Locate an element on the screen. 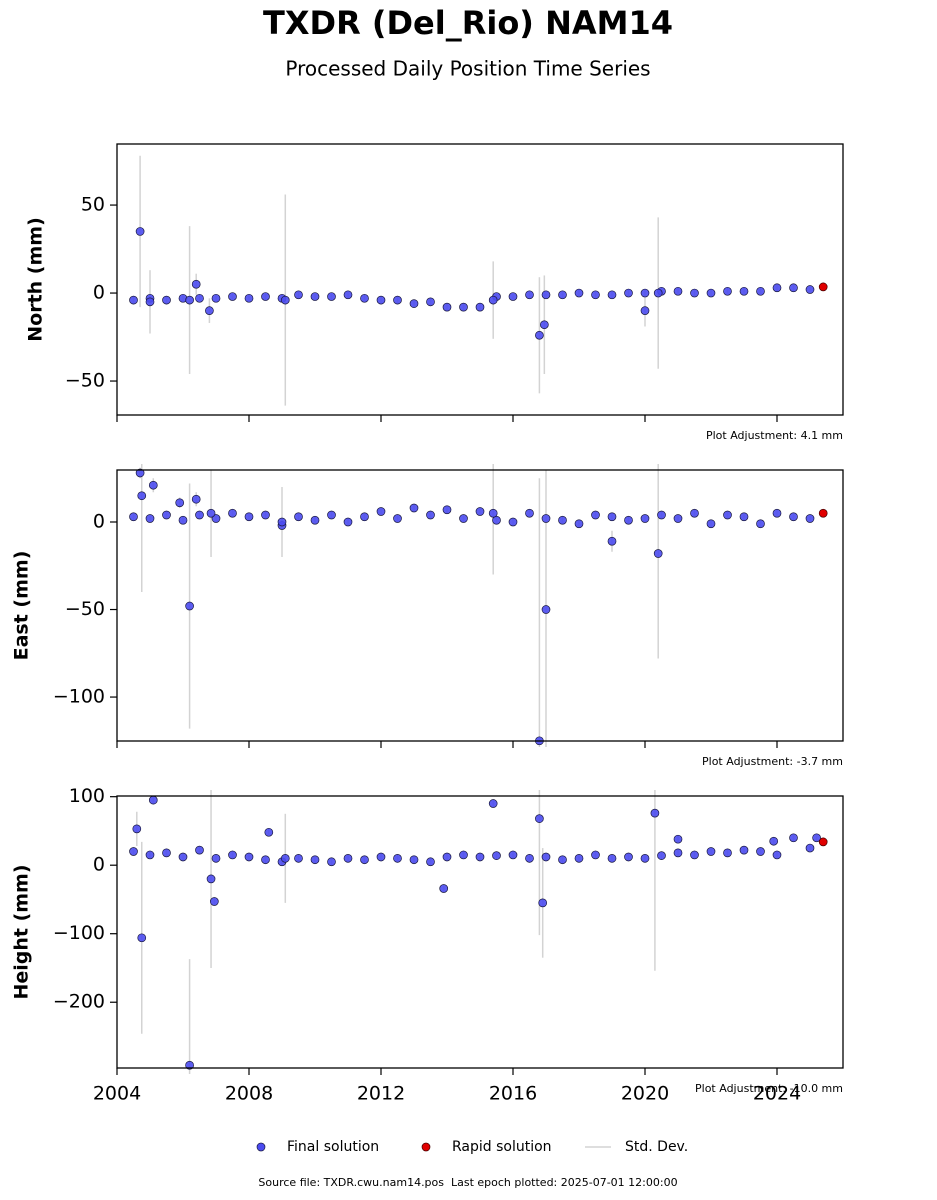  y-tick-label: −200 is located at coordinates (79, 1002).